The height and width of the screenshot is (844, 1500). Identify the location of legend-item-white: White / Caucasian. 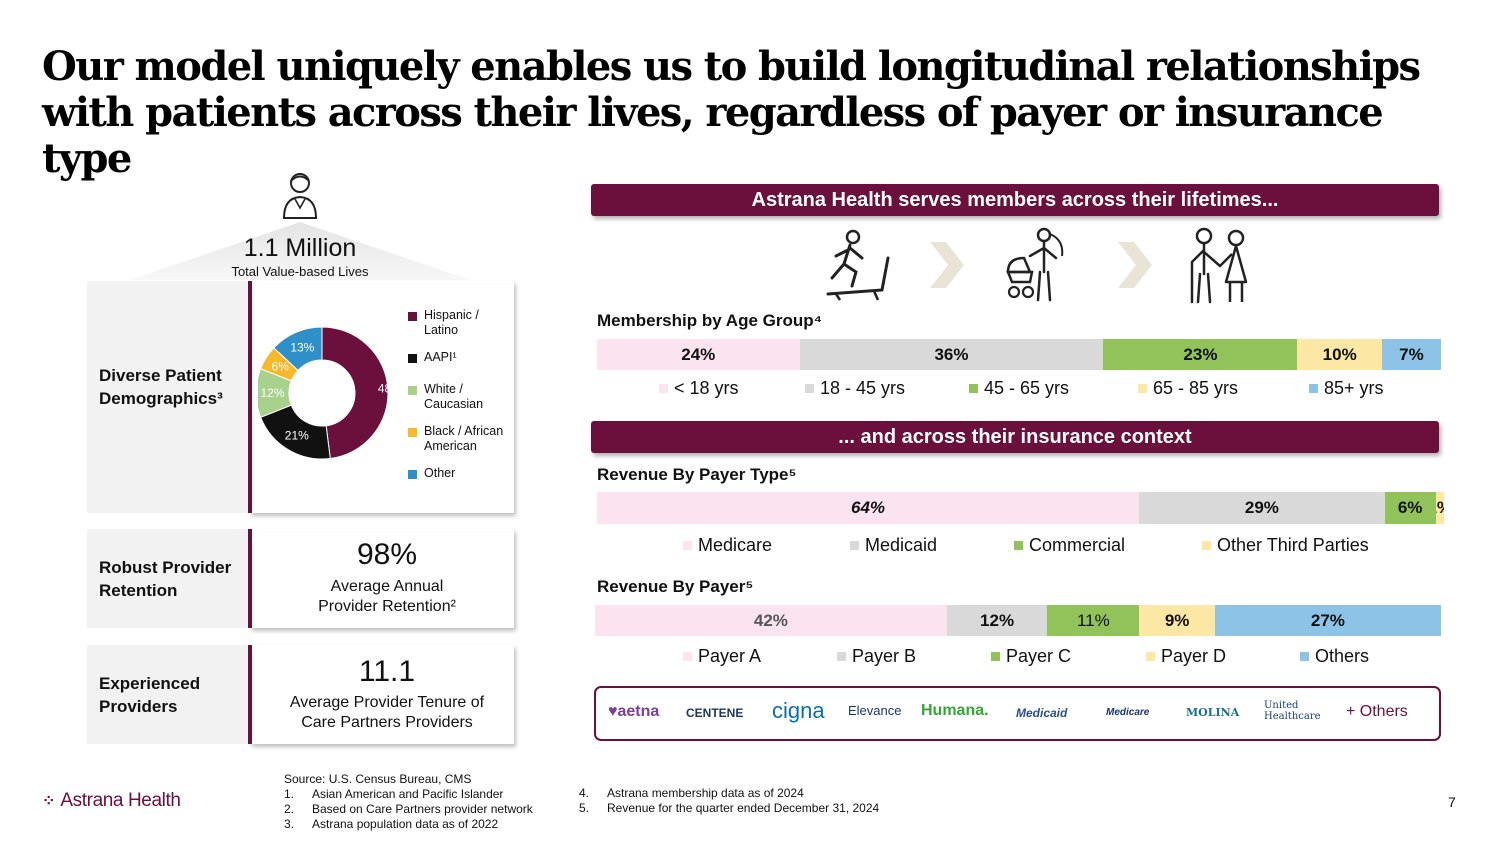
(461, 397).